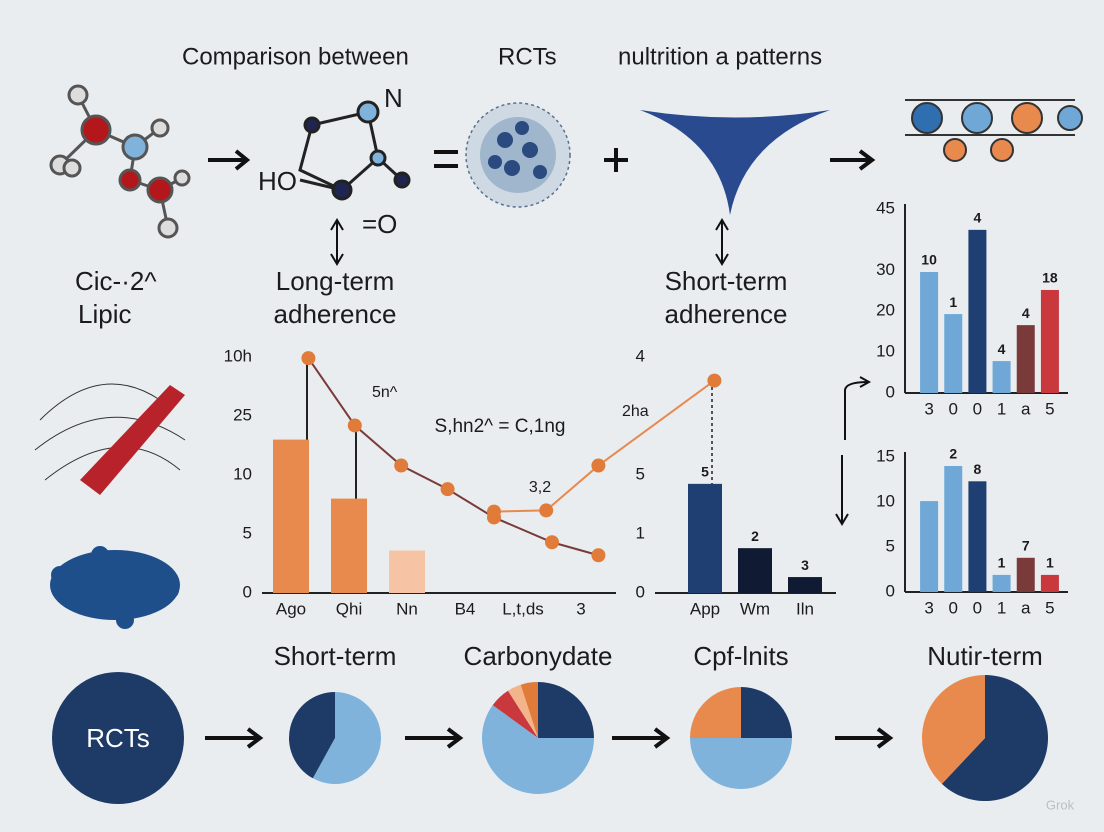  What do you see at coordinates (349, 608) in the screenshot?
I see `x-tick-label: Qhi` at bounding box center [349, 608].